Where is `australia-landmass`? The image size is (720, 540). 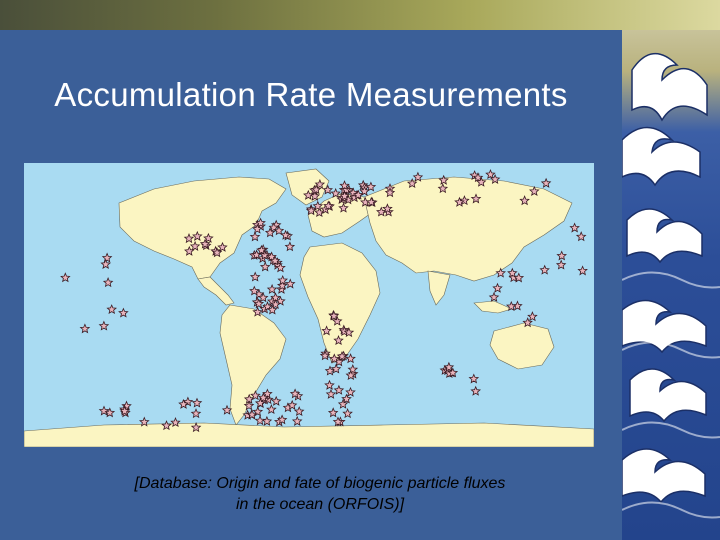
australia-landmass is located at coordinates (522, 346).